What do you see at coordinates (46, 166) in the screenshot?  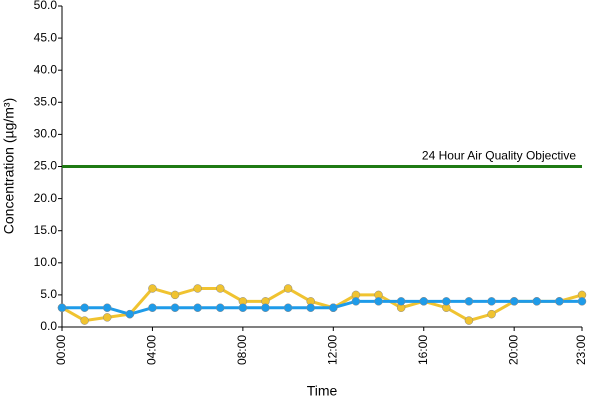 I see `y-tick-label: 25.0` at bounding box center [46, 166].